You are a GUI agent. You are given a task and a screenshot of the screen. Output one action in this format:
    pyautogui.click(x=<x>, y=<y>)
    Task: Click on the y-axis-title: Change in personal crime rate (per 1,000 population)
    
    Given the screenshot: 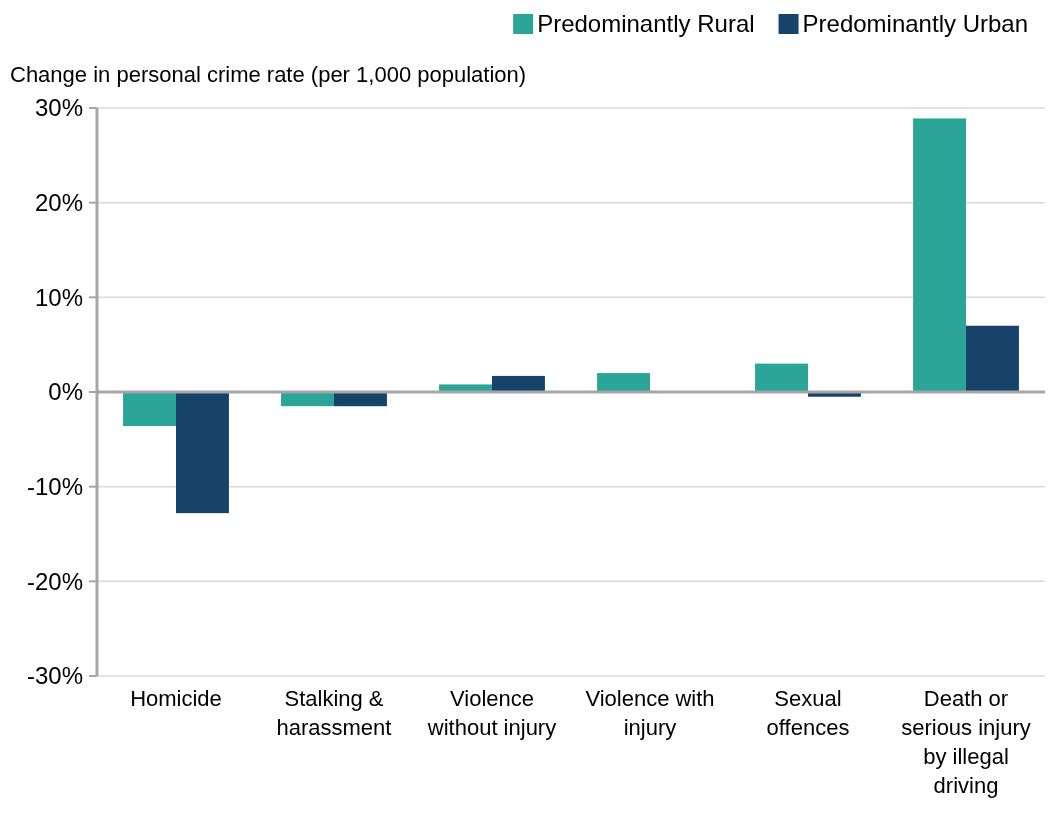 What is the action you would take?
    pyautogui.click(x=268, y=74)
    